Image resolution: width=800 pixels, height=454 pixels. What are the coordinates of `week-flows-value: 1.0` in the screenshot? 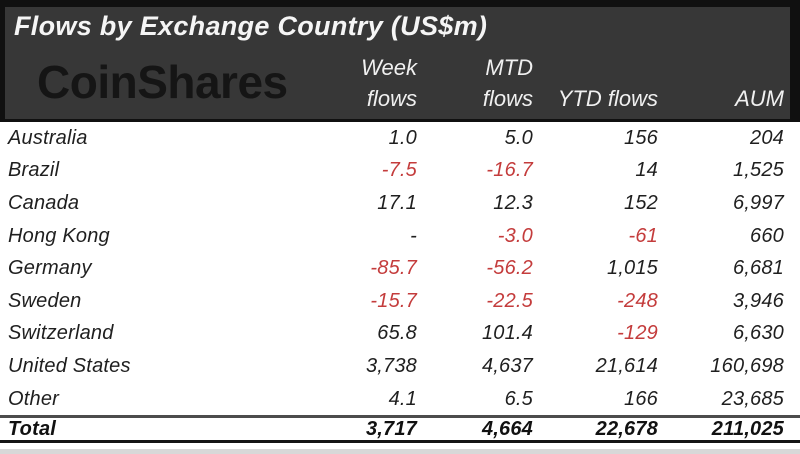 It's located at (402, 137).